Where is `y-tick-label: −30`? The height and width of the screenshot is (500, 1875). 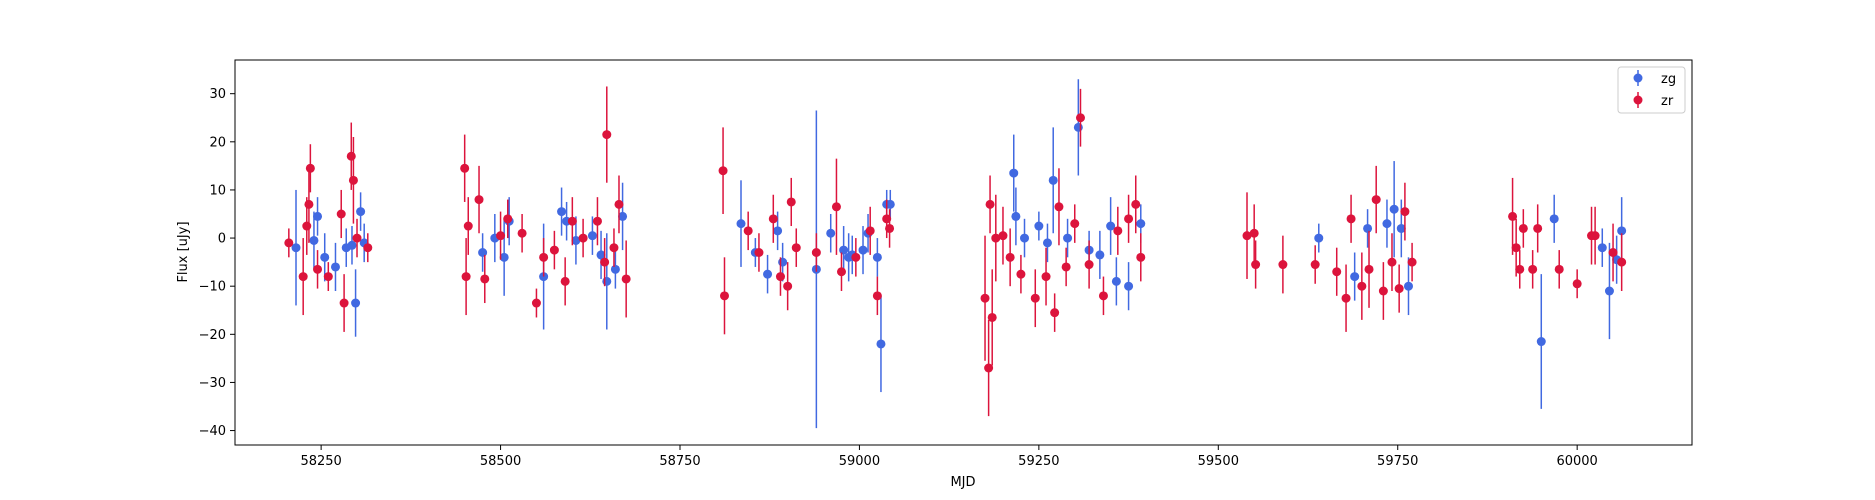 y-tick-label: −30 is located at coordinates (212, 383).